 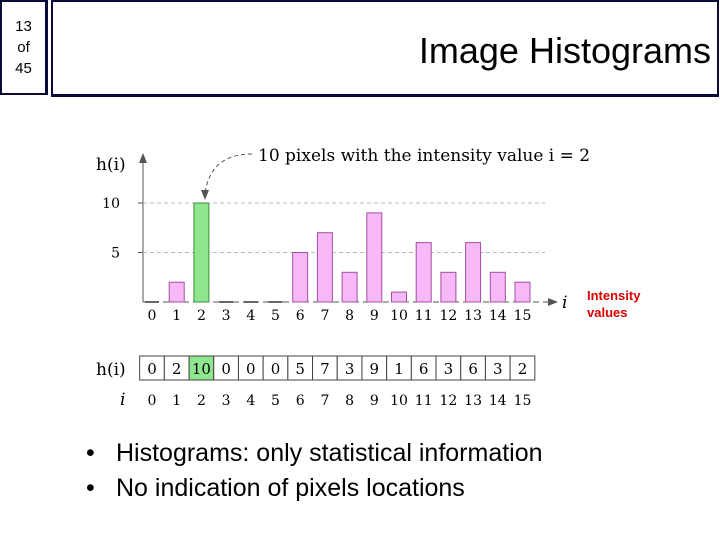 I want to click on x-tick-label: 9, so click(x=374, y=316).